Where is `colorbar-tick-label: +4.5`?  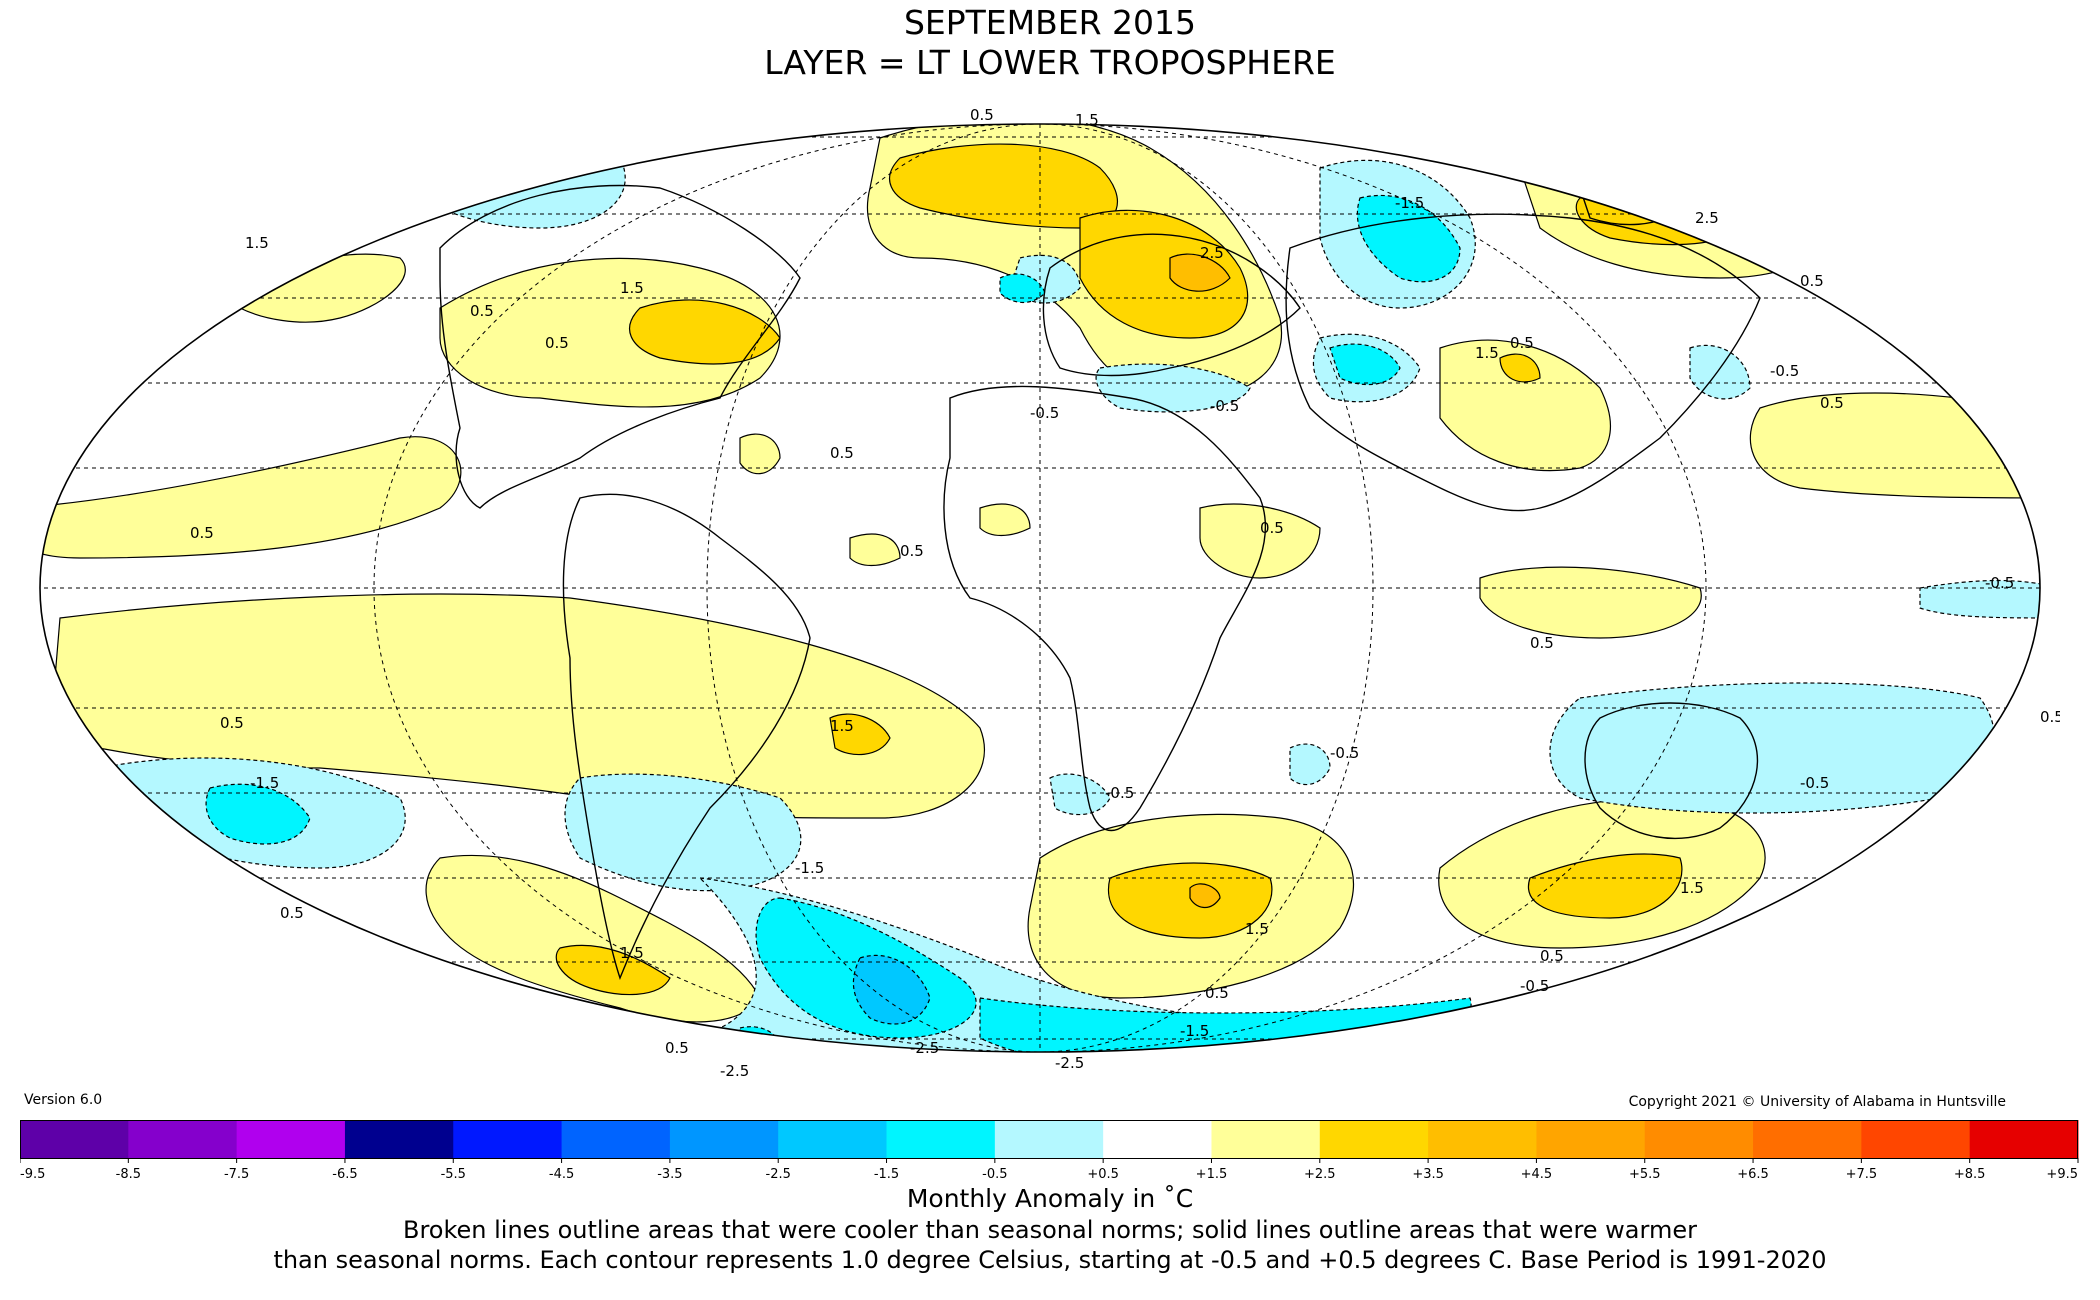 colorbar-tick-label: +4.5 is located at coordinates (1537, 1174).